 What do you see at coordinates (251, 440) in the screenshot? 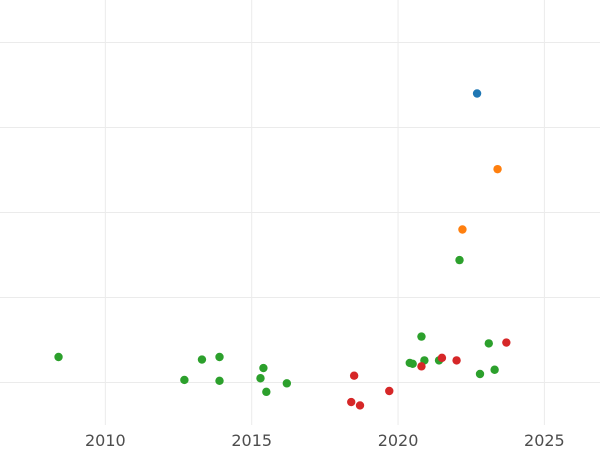
I see `x-tick-label: 2015` at bounding box center [251, 440].